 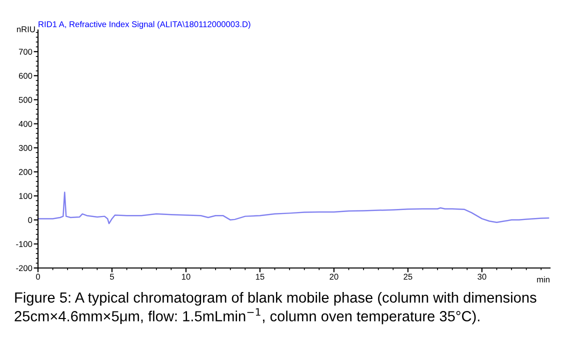 What do you see at coordinates (25, 99) in the screenshot?
I see `y-tick-label: 500` at bounding box center [25, 99].